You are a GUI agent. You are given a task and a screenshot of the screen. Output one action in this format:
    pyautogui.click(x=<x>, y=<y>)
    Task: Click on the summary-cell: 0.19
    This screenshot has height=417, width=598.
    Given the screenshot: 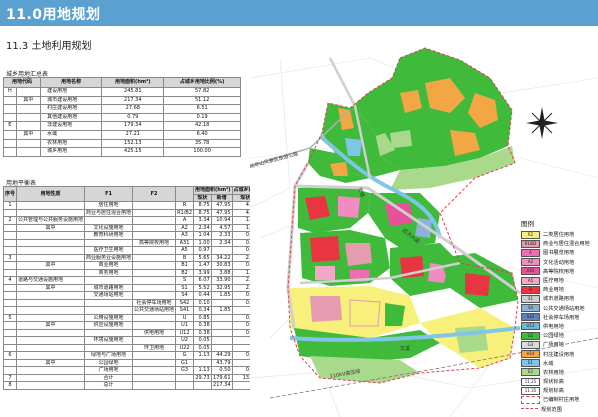 What is the action you would take?
    pyautogui.click(x=202, y=117)
    